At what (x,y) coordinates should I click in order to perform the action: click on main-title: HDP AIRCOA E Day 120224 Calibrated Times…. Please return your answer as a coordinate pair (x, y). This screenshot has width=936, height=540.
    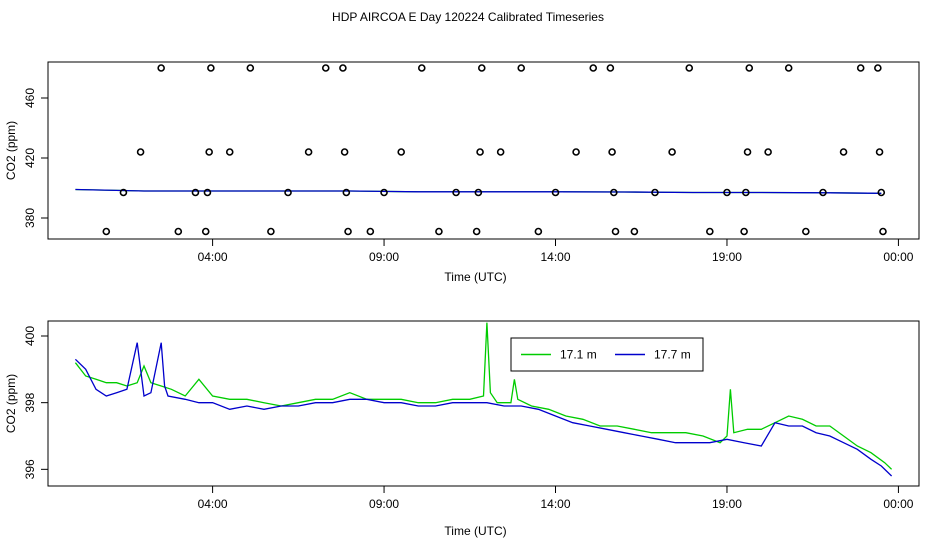
    Looking at the image, I should click on (468, 17).